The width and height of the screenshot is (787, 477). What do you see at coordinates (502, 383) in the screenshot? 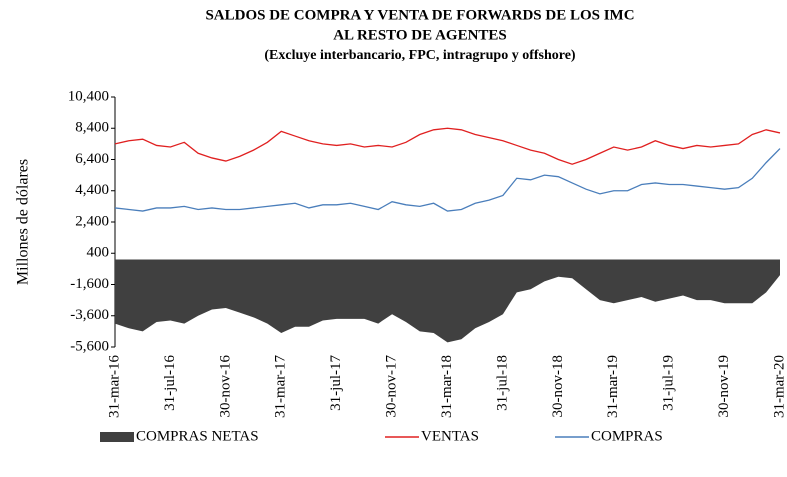
I see `x-tick-label: 31-jul-18` at bounding box center [502, 383].